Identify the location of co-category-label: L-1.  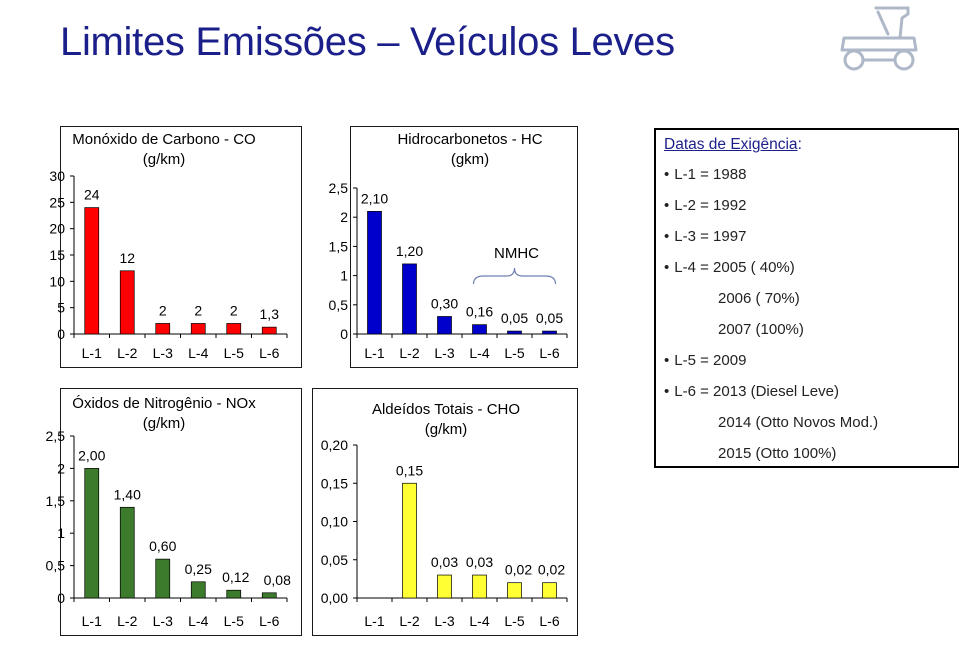
(92, 353).